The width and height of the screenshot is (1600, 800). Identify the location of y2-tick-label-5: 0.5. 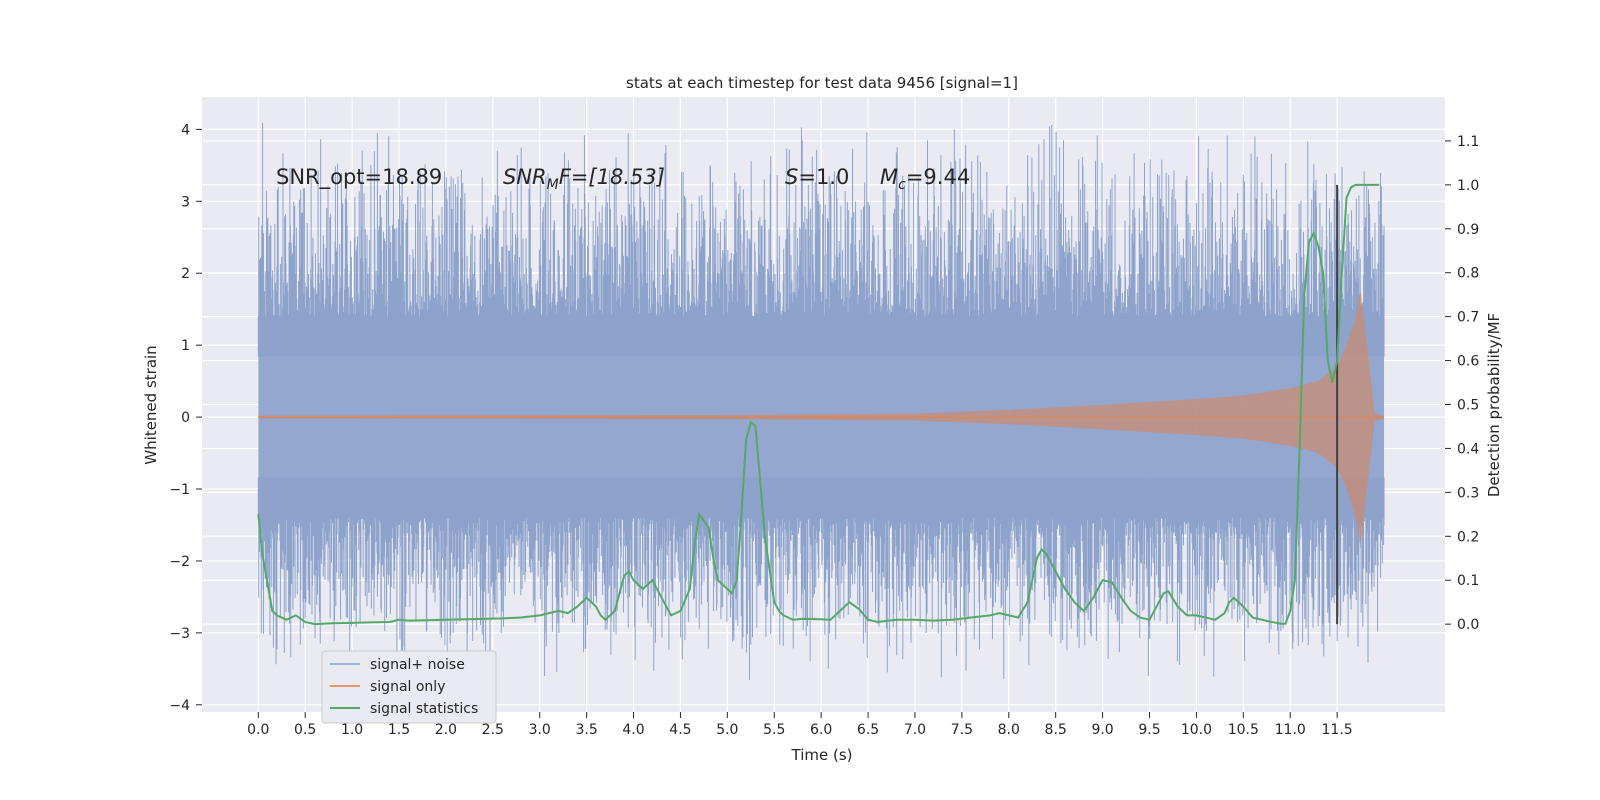
(1468, 406).